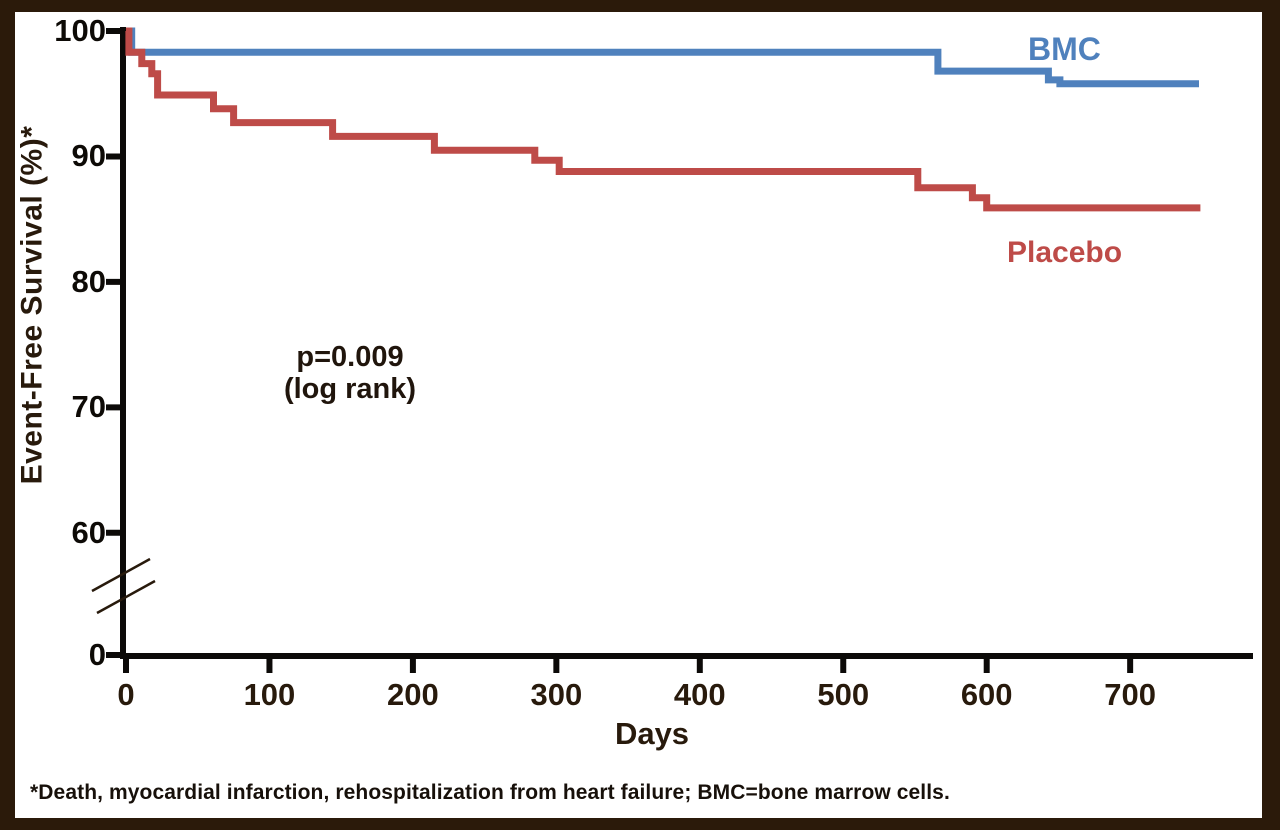 The width and height of the screenshot is (1280, 830). What do you see at coordinates (32, 305) in the screenshot?
I see `y-axis-title: Event-Free Survival (%)*` at bounding box center [32, 305].